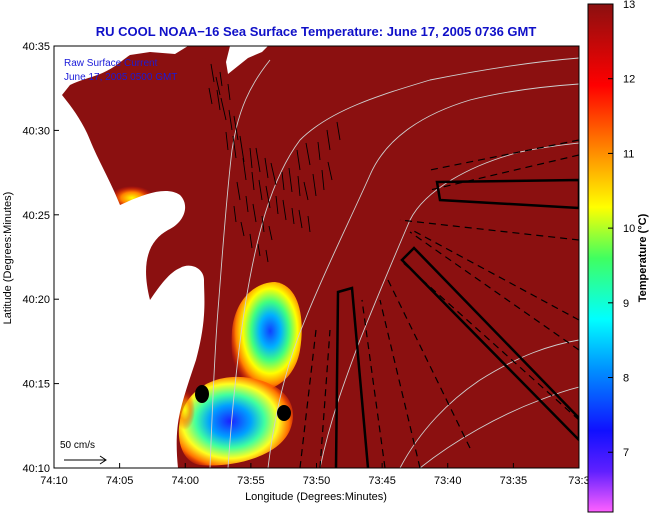  What do you see at coordinates (54, 481) in the screenshot?
I see `x-tick-label: 74:10` at bounding box center [54, 481].